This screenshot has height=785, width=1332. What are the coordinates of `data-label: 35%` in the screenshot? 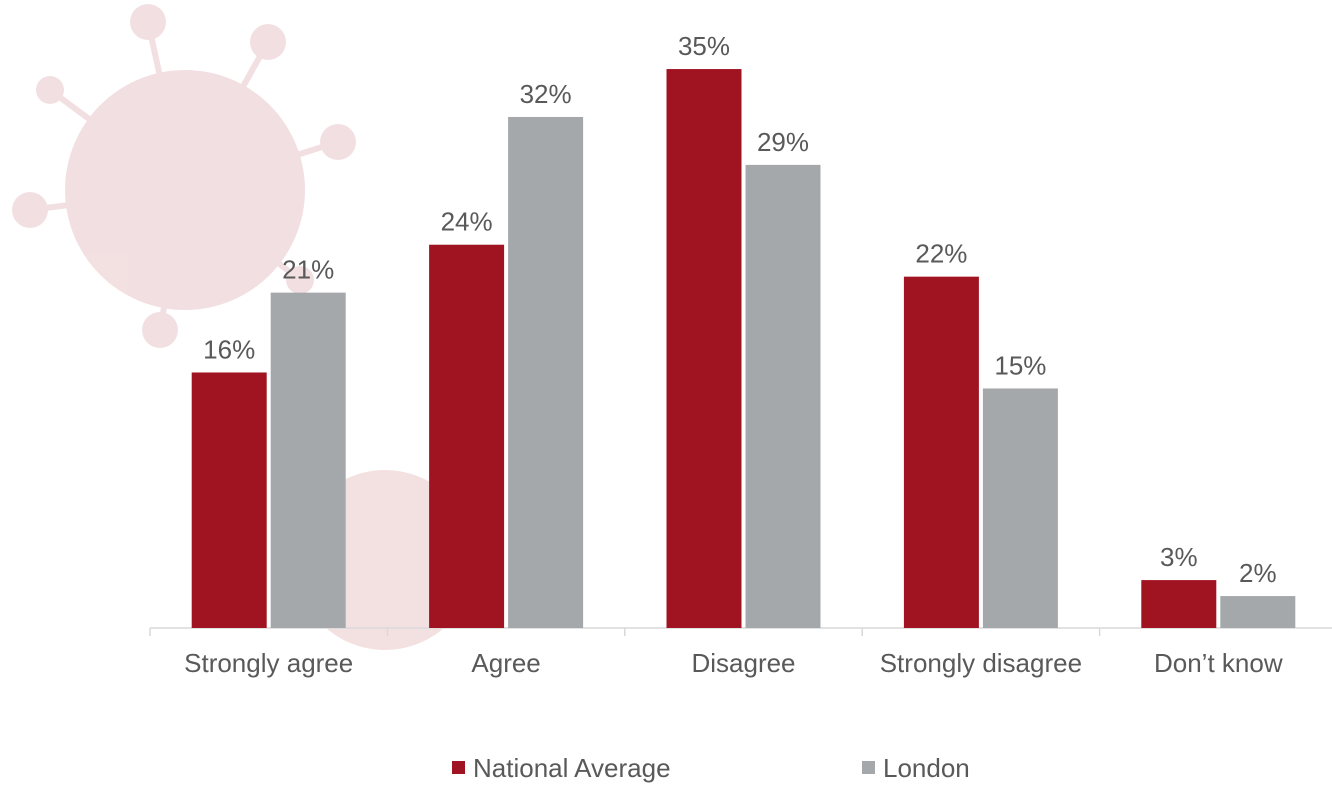 It's located at (704, 46).